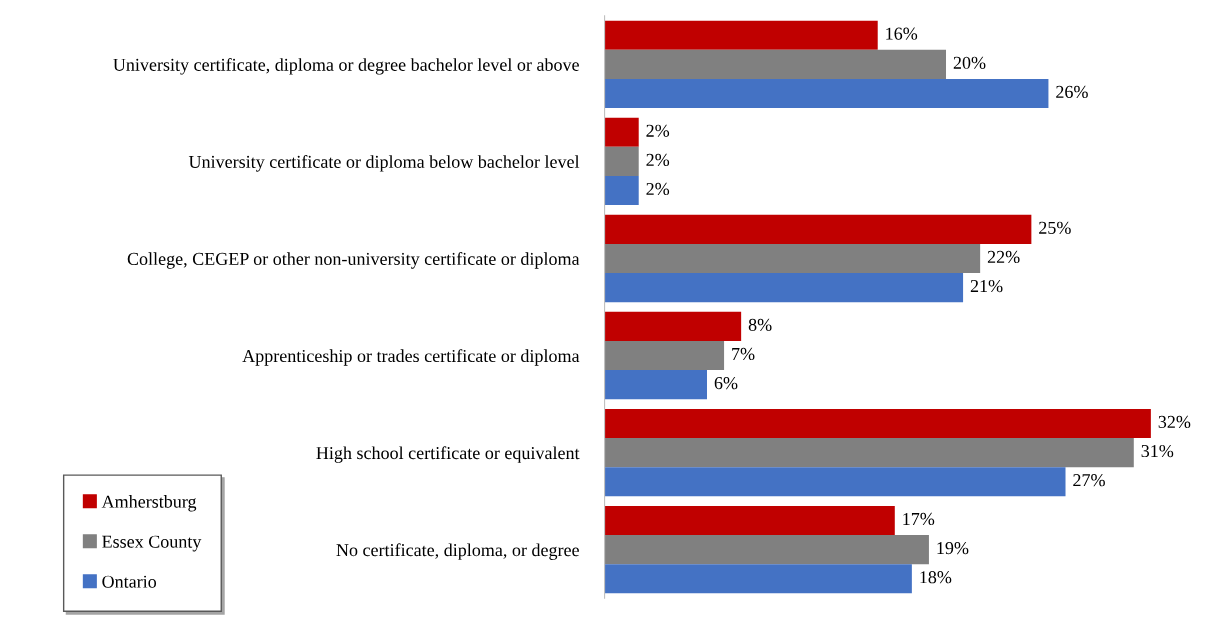 This screenshot has width=1214, height=633. I want to click on data-label: 16%, so click(902, 33).